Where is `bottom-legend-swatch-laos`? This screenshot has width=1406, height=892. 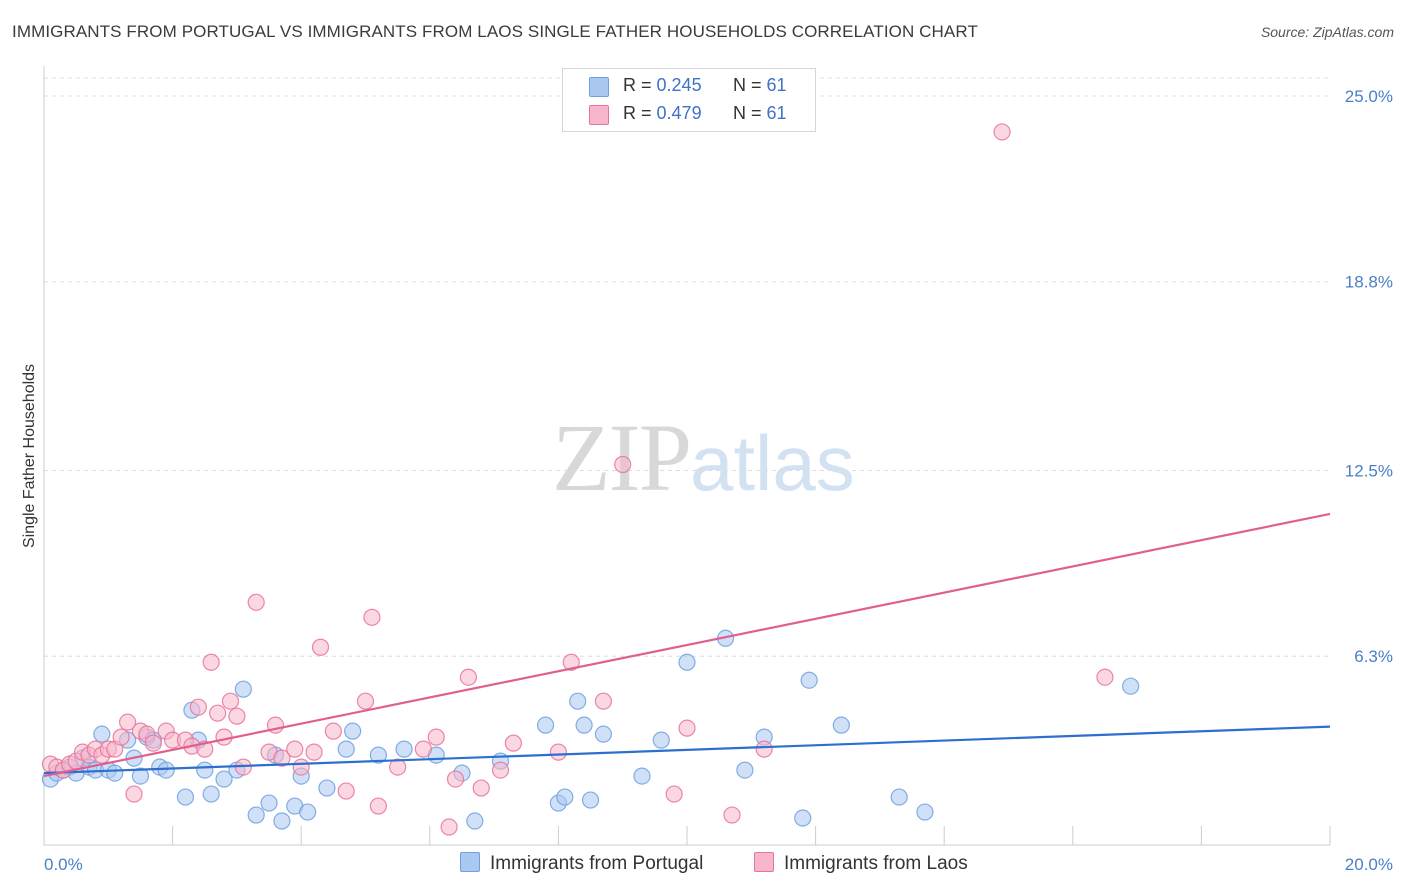 bottom-legend-swatch-laos is located at coordinates (764, 862).